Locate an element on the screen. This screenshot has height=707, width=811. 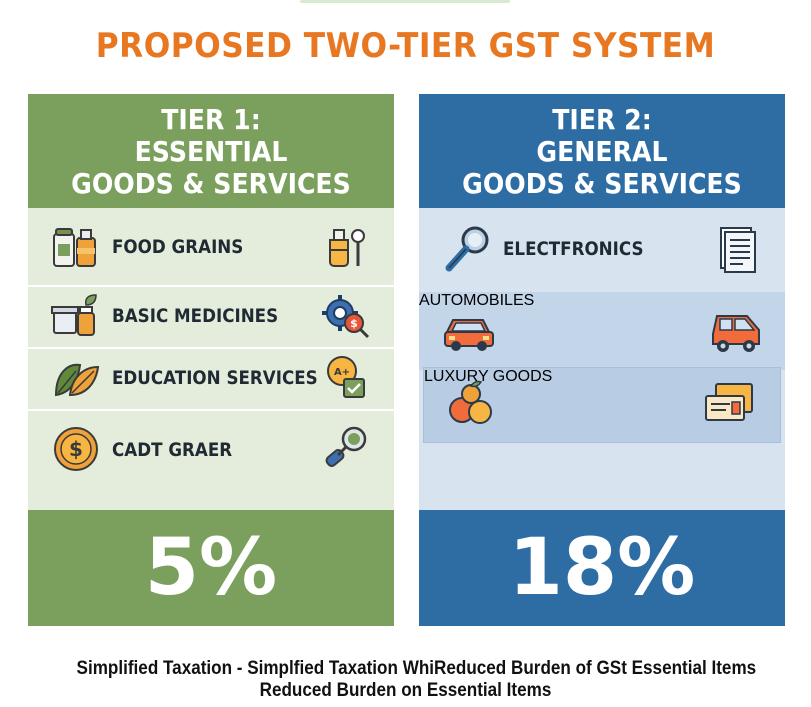
tier2-item-electronics: ELECTFRONICS is located at coordinates (602, 250).